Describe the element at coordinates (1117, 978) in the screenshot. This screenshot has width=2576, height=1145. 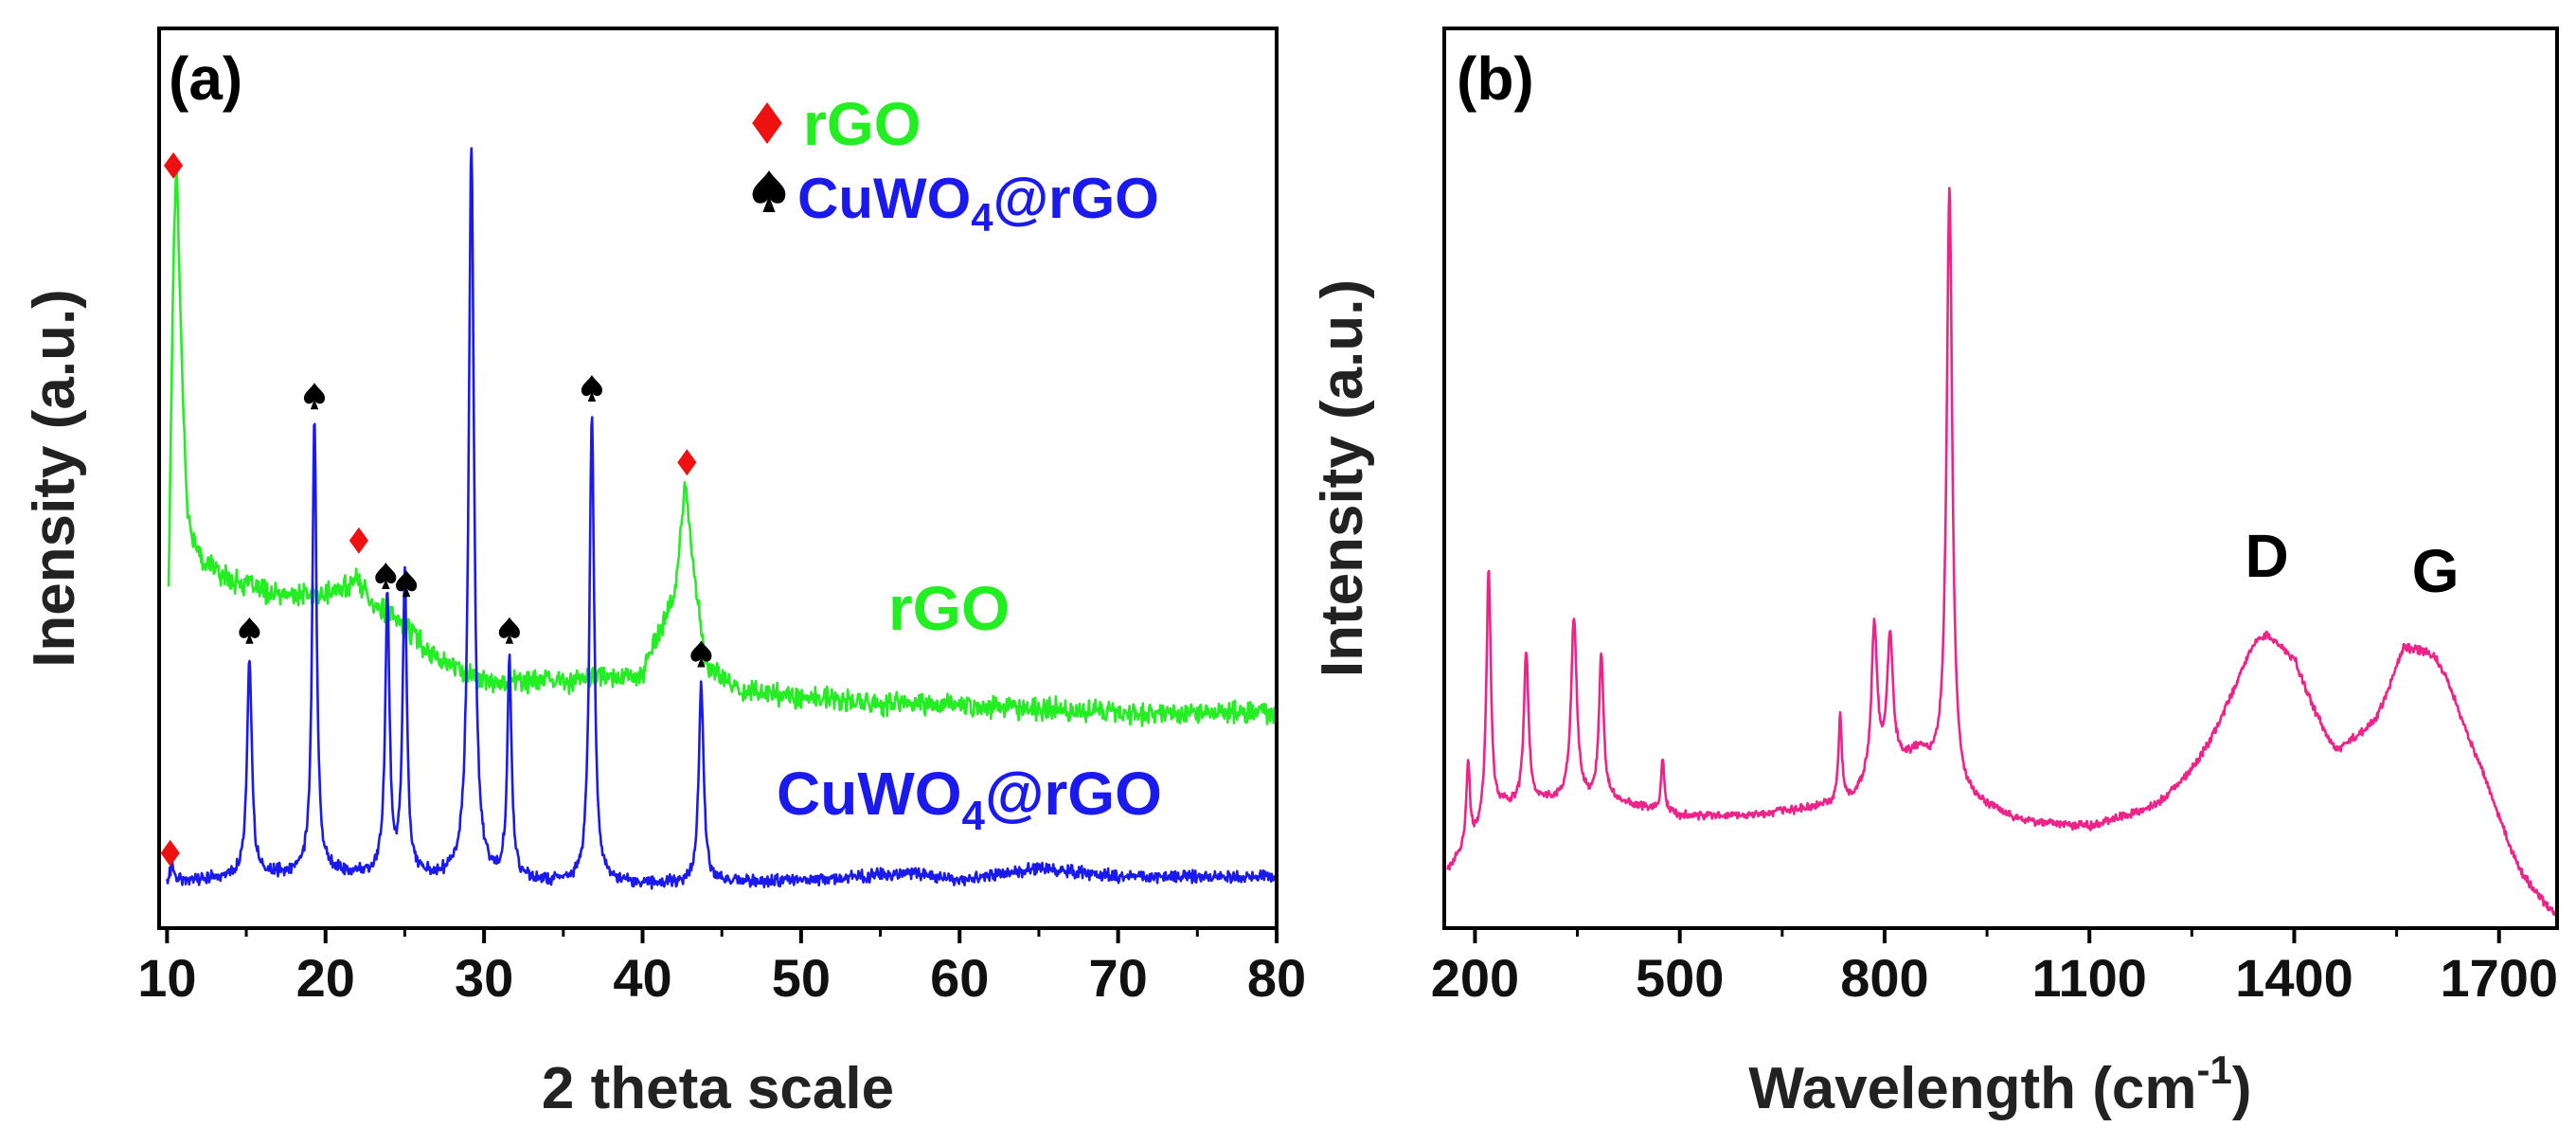
I see `x-a-tick-label-70: 70` at that location.